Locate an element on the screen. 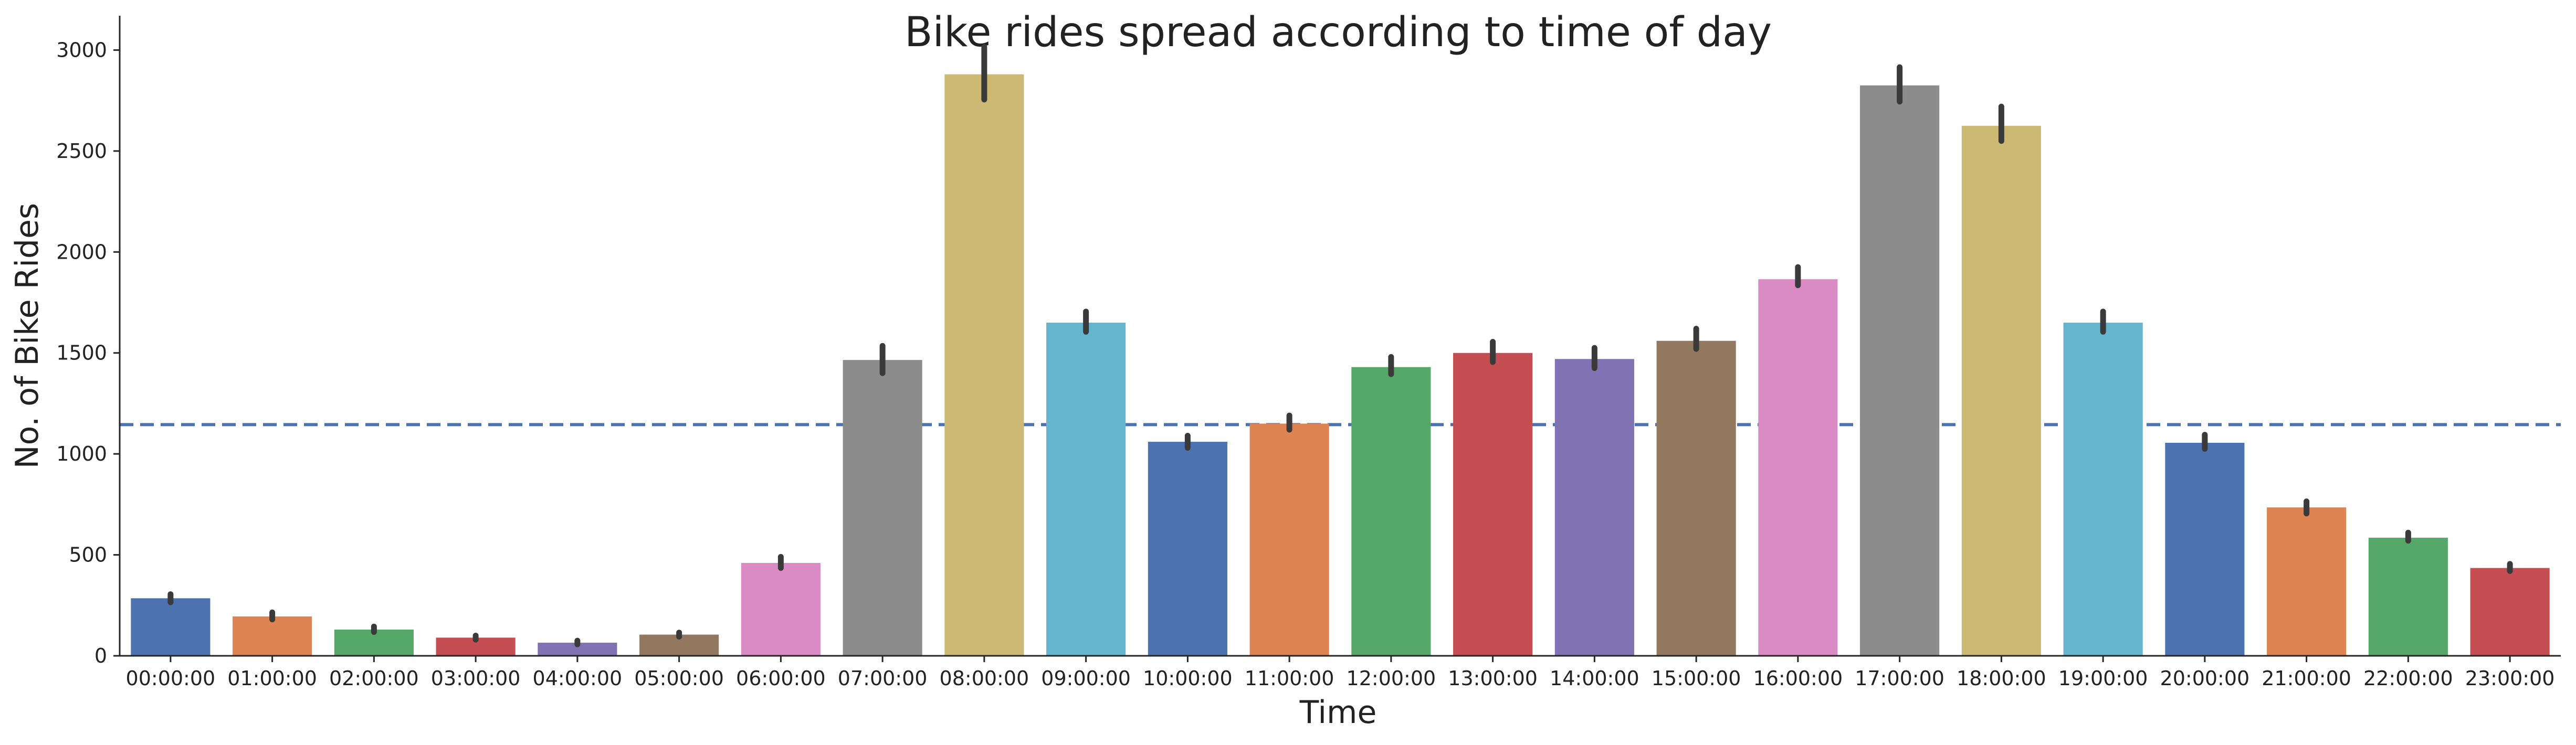 This screenshot has height=745, width=2576. x-tick-label: 23:00:00 is located at coordinates (2510, 678).